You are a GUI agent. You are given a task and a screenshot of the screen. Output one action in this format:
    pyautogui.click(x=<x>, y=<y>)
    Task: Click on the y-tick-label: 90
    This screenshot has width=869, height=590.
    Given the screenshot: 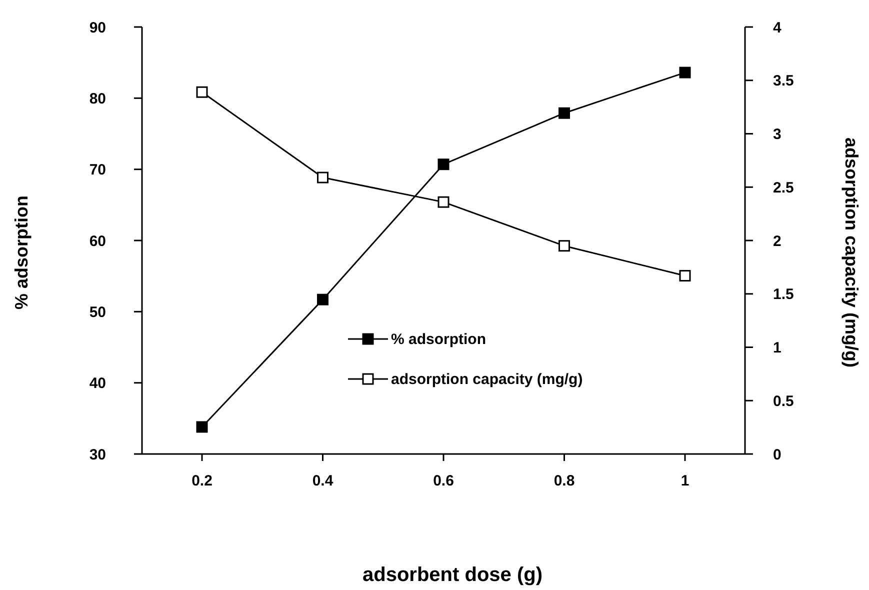 What is the action you would take?
    pyautogui.click(x=97, y=27)
    